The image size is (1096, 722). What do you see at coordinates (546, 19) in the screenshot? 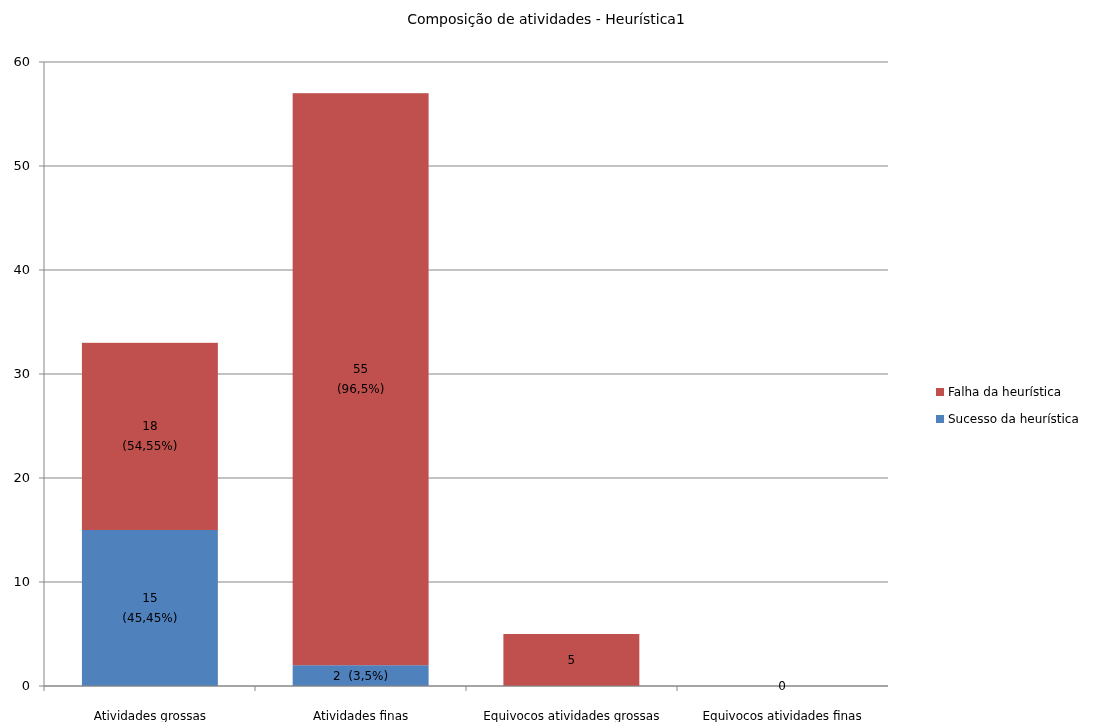
I see `chart-title: Composição de atividades - Heurística1` at bounding box center [546, 19].